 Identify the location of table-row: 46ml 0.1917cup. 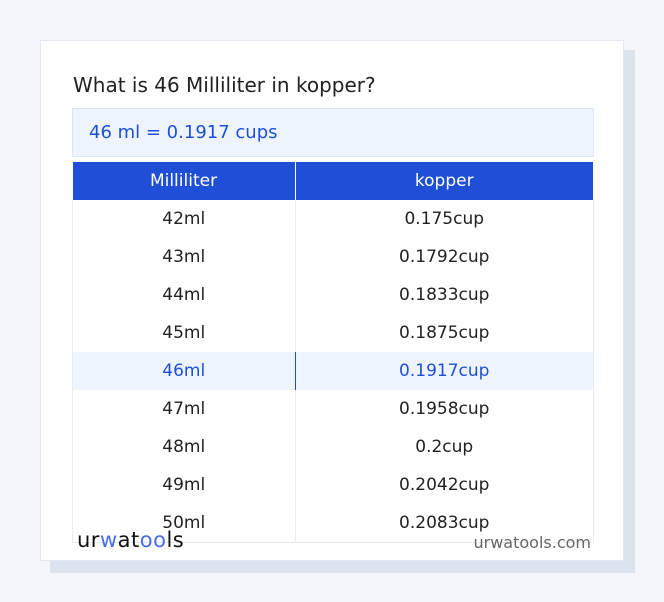
(333, 371).